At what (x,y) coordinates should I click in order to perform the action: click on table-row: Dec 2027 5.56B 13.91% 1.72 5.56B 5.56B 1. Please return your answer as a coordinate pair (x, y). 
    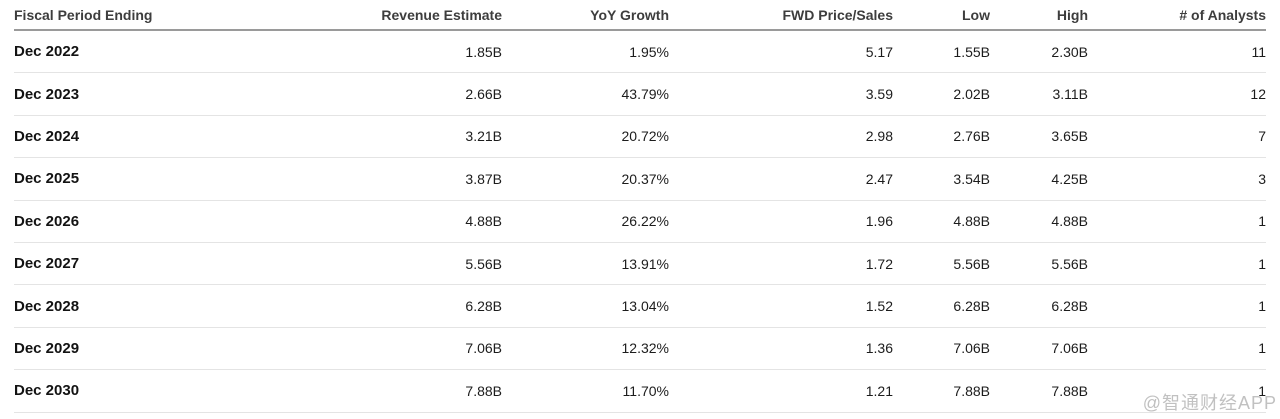
    Looking at the image, I should click on (640, 264).